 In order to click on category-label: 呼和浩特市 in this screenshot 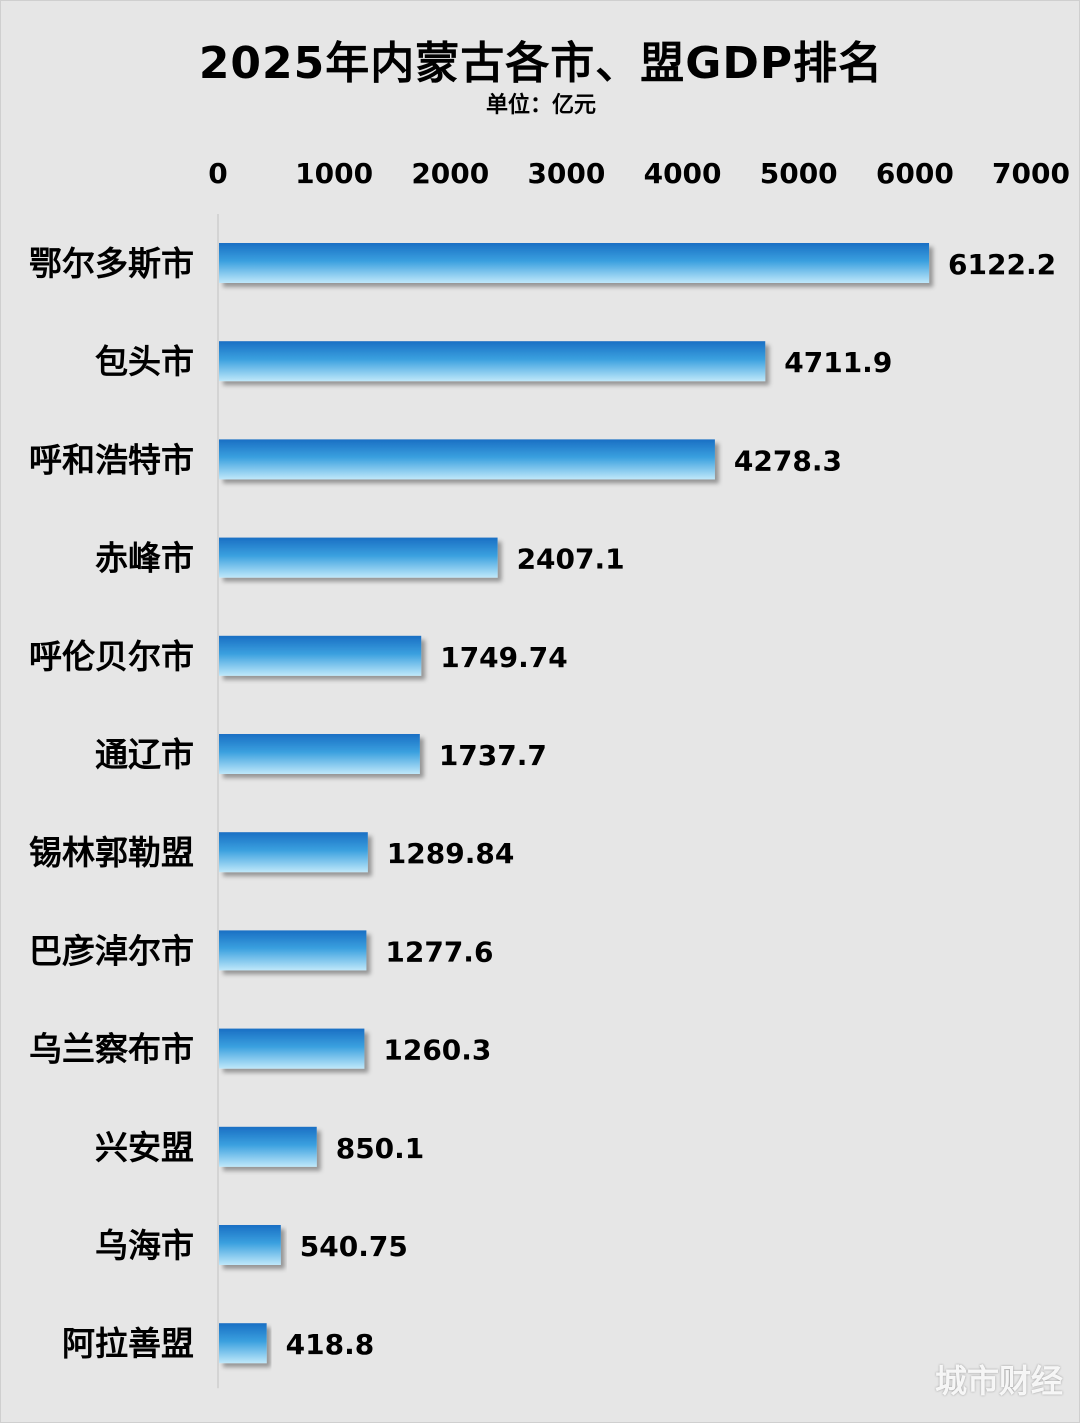, I will do `click(111, 459)`.